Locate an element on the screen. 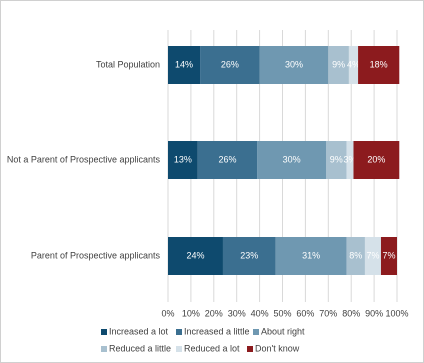  x-tick-label: 10% is located at coordinates (191, 313).